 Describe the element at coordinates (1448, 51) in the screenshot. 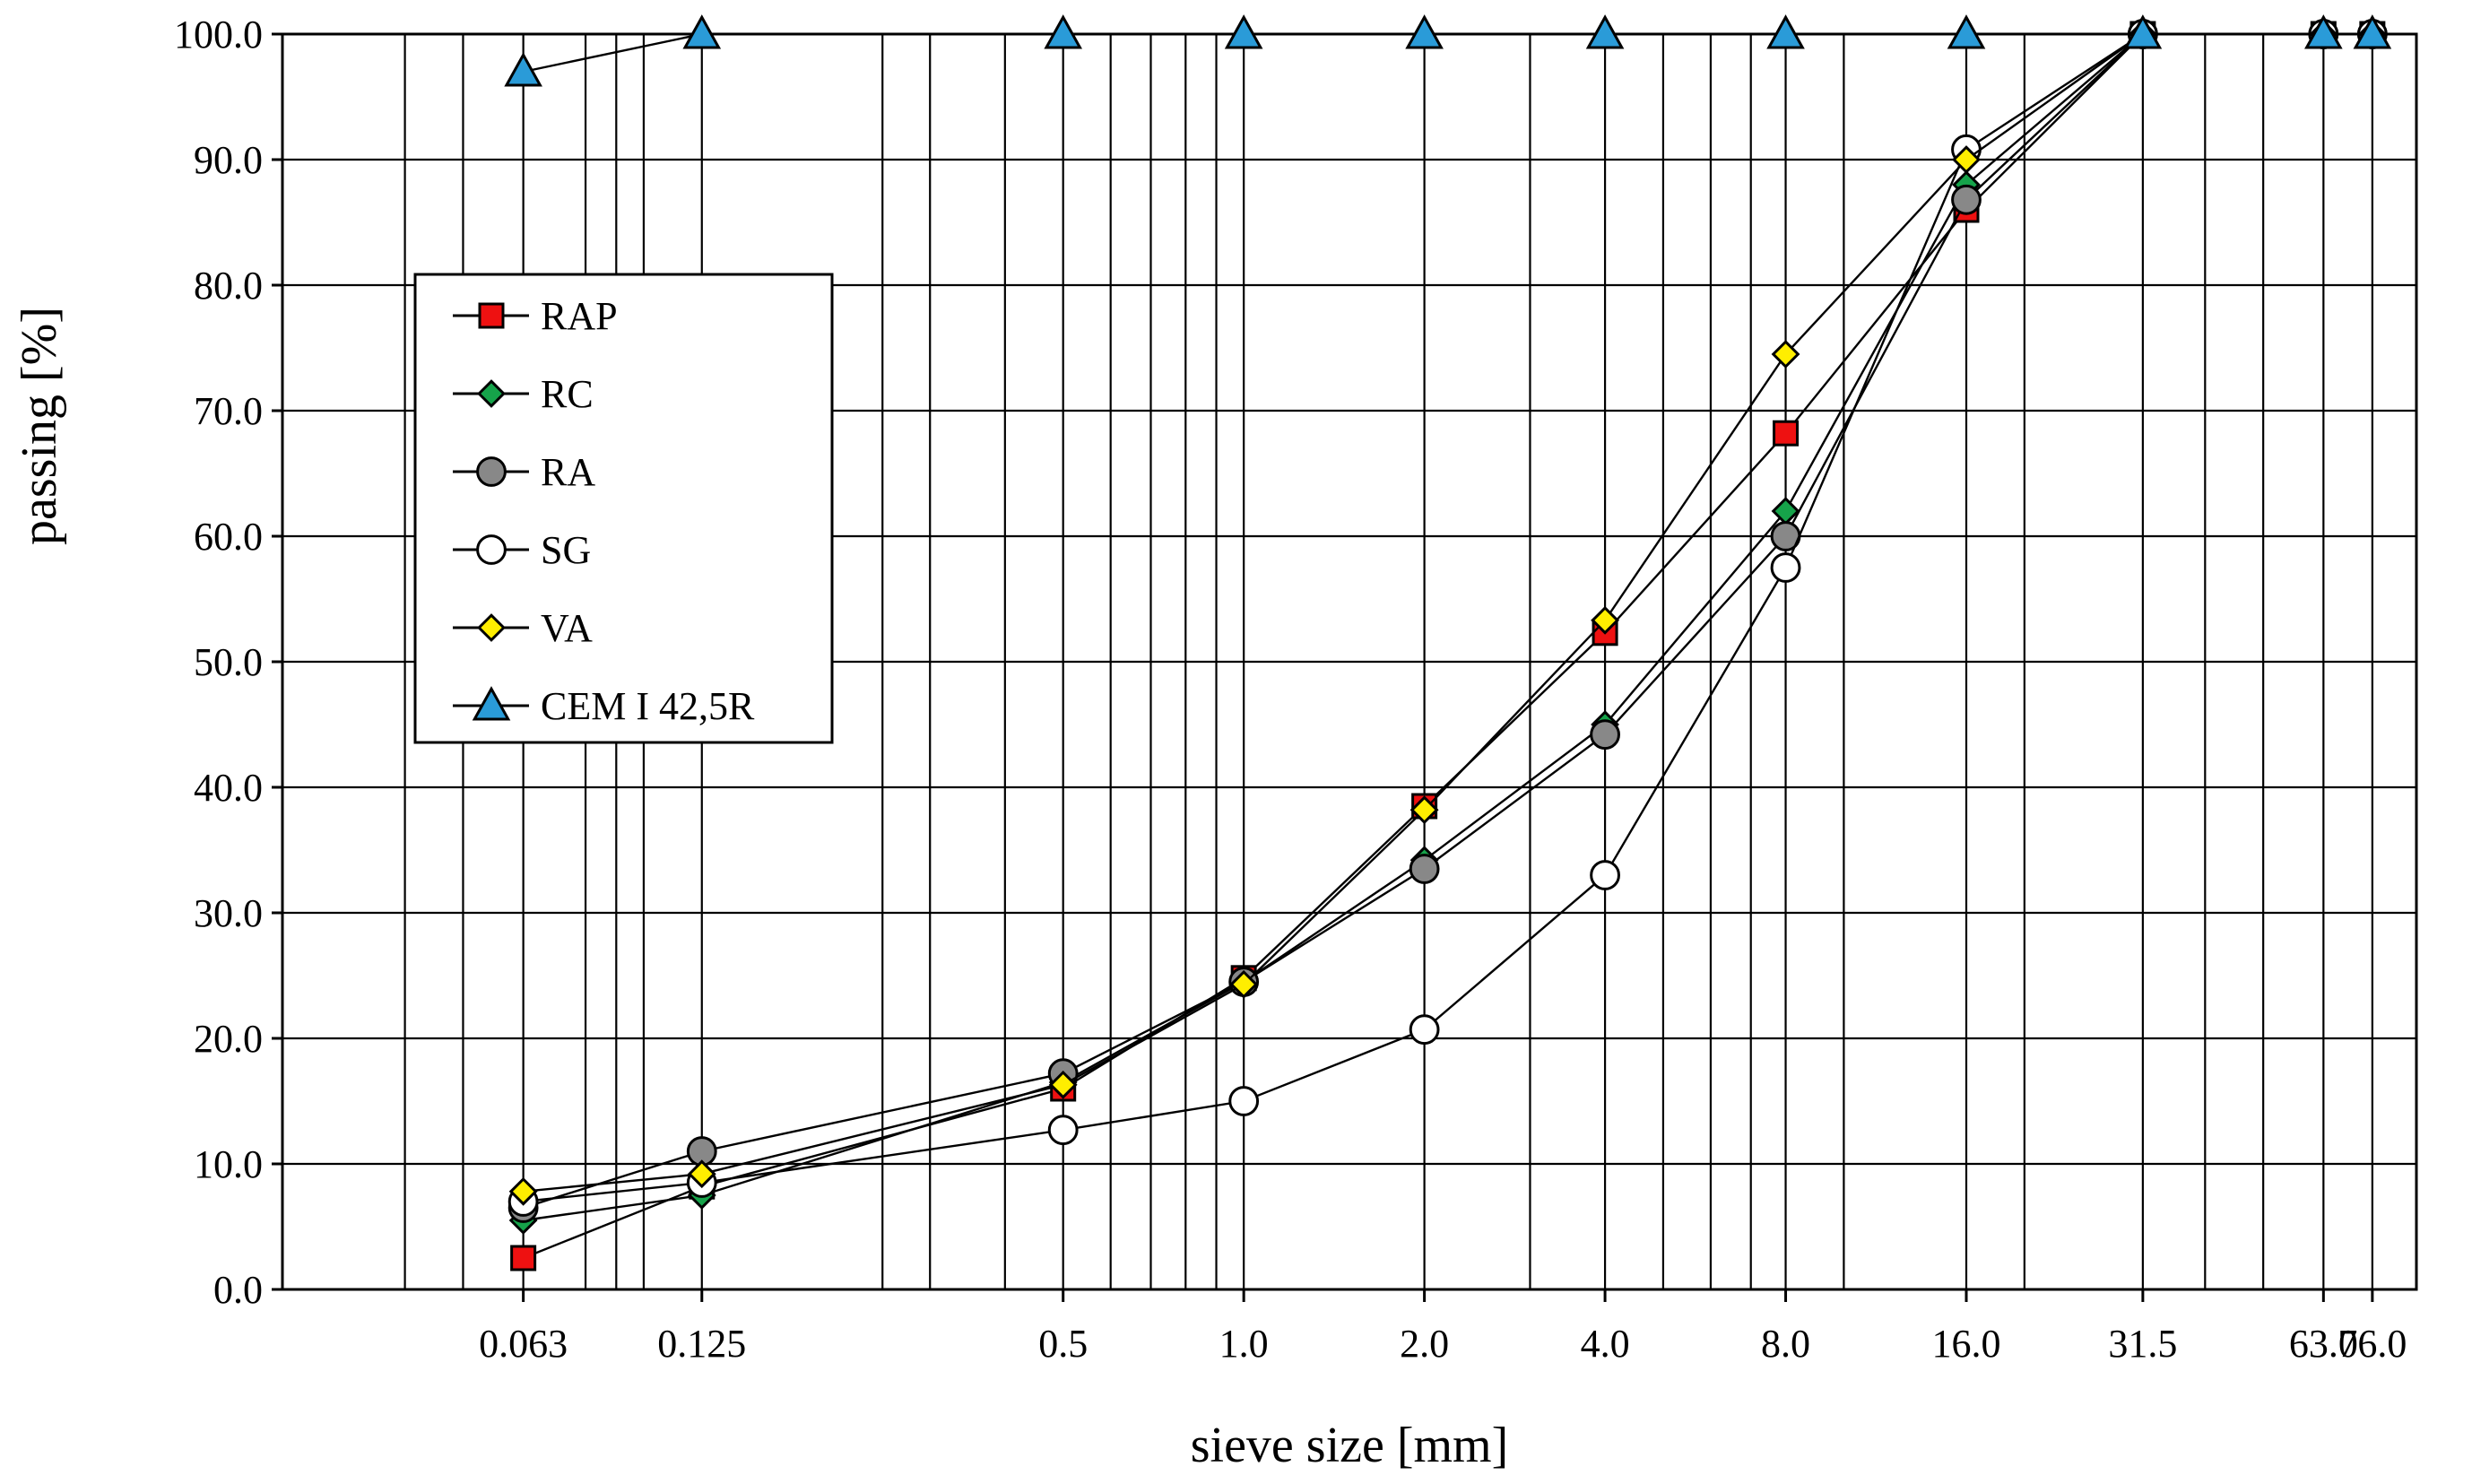

I see `series-cem-i-42-5r` at that location.